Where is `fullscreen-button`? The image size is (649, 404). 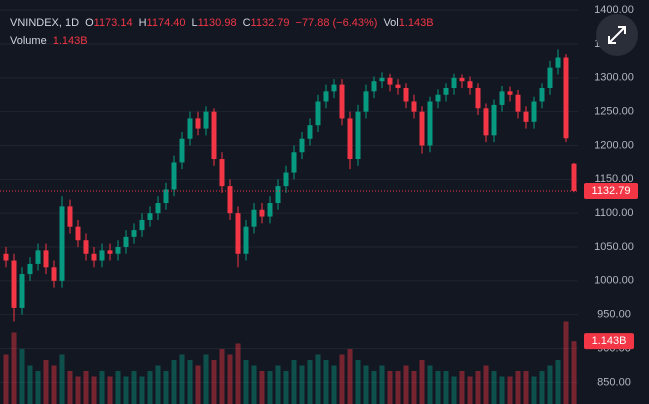
fullscreen-button is located at coordinates (617, 35).